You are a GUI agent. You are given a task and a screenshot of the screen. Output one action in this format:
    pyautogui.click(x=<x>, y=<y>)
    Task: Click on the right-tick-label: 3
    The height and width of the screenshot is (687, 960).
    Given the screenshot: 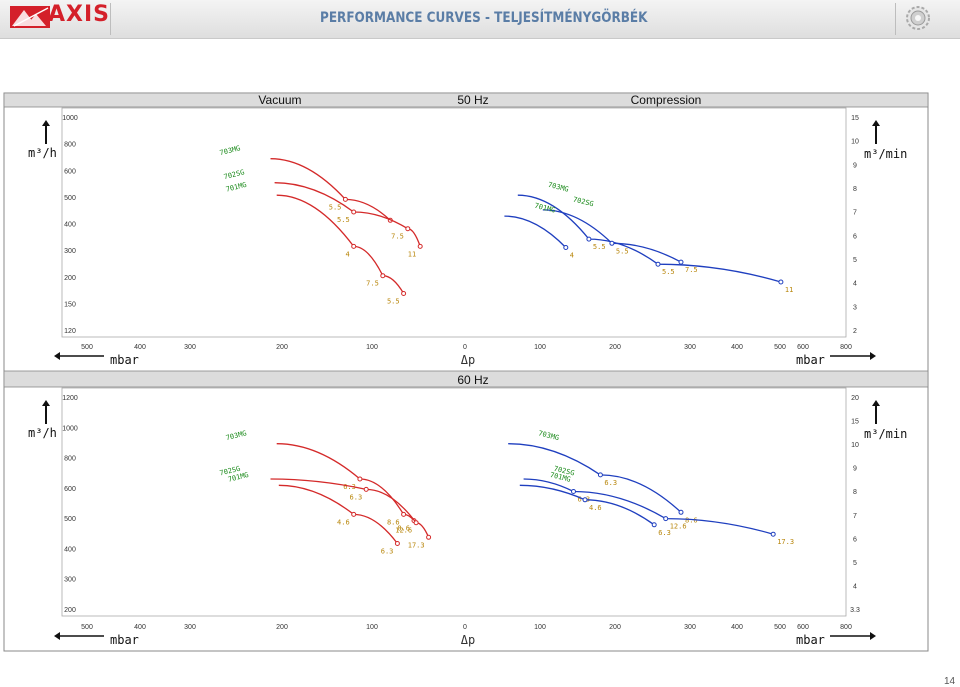 What is the action you would take?
    pyautogui.click(x=855, y=307)
    